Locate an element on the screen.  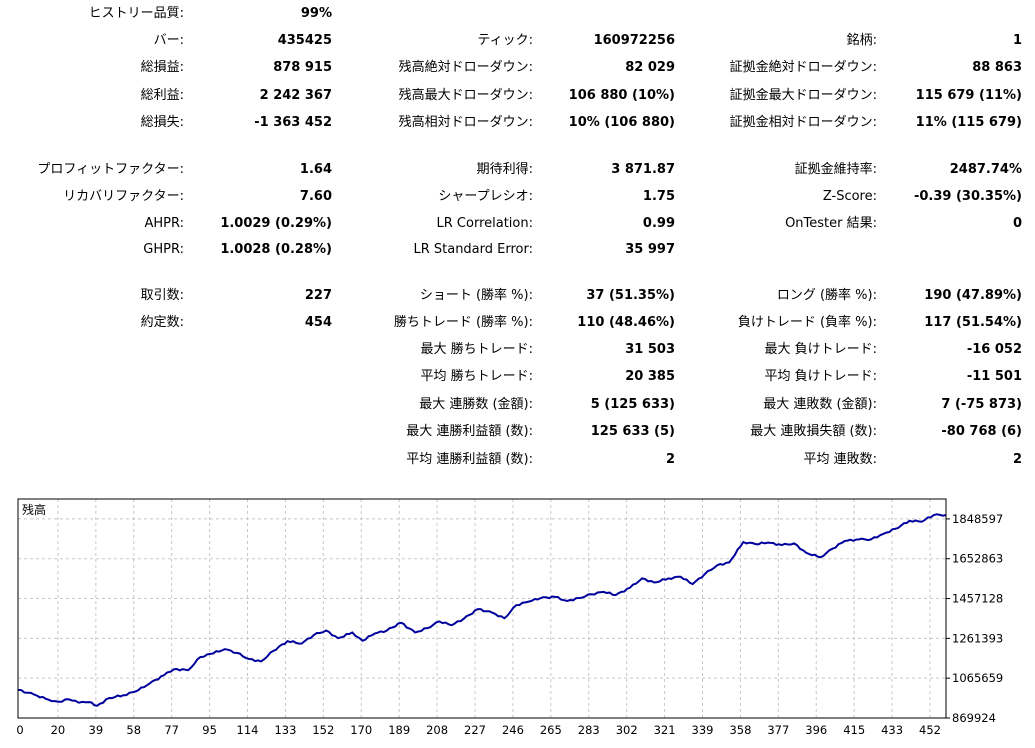
lr-std-error-value: 35 997 is located at coordinates (650, 249).